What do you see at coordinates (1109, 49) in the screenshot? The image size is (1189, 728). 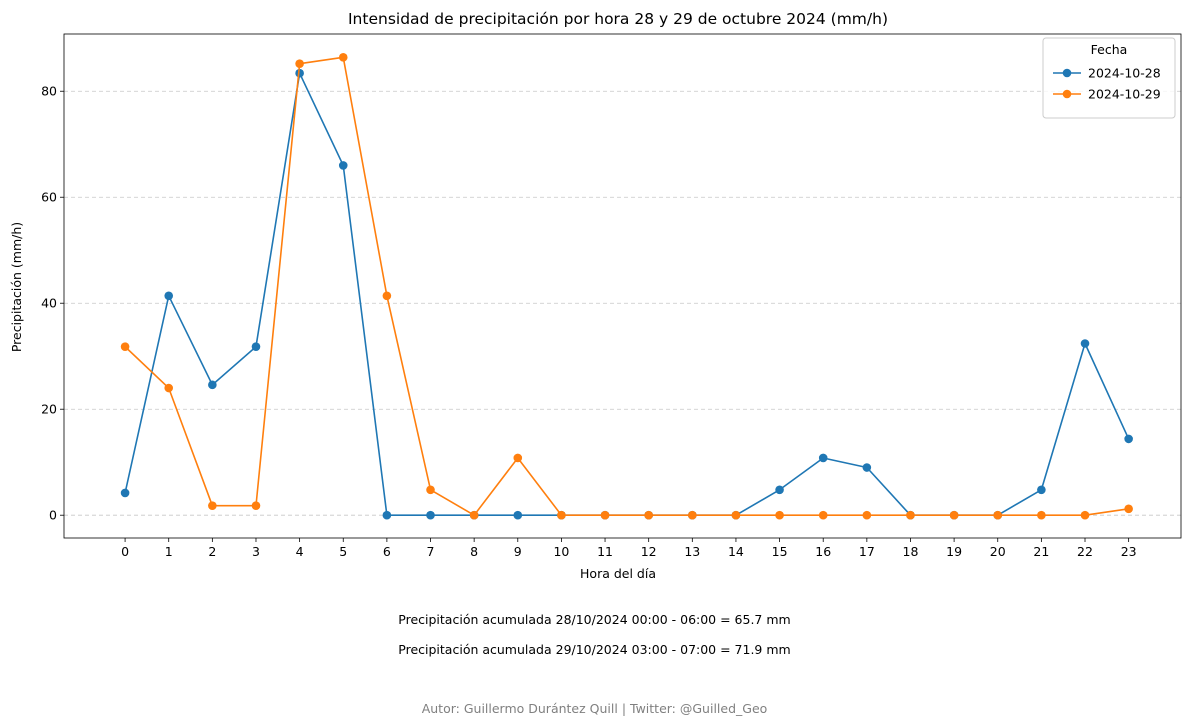 I see `legend-title: Fecha` at bounding box center [1109, 49].